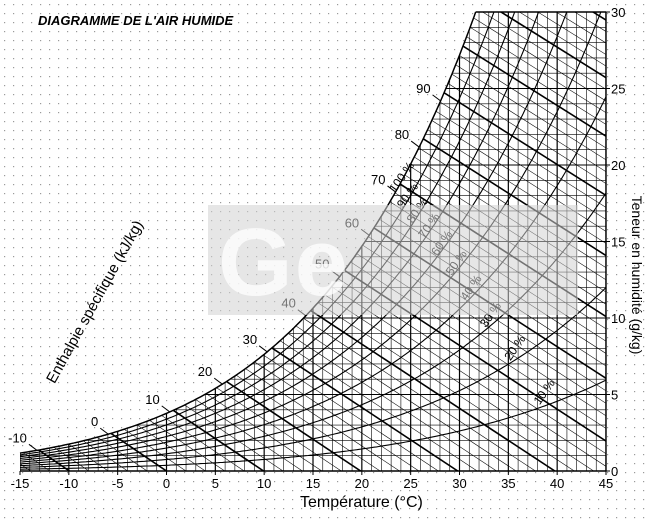 This screenshot has height=521, width=650. I want to click on y-axis-label: Teneur en humidité (g/kg), so click(637, 275).